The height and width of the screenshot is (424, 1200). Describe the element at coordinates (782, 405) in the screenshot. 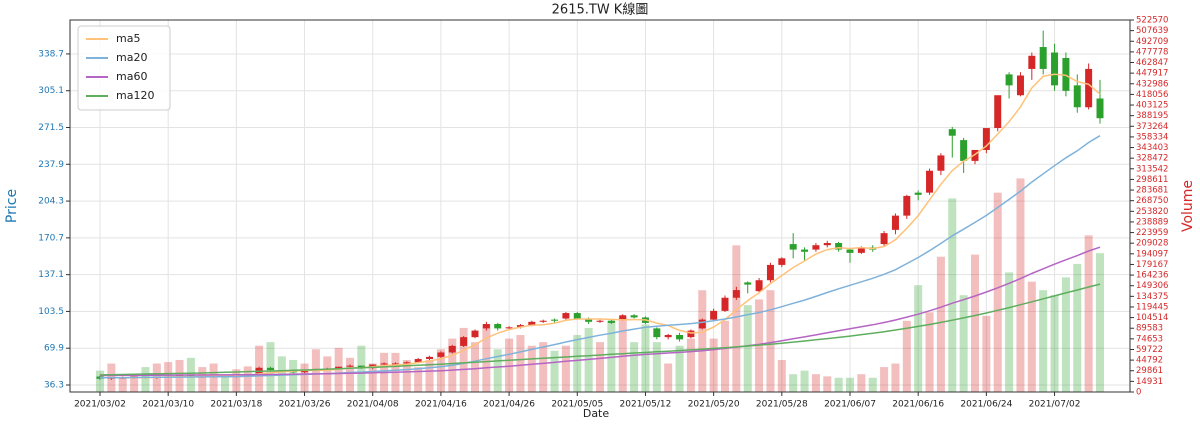

I see `x-tick-label: 2021/05/28` at that location.